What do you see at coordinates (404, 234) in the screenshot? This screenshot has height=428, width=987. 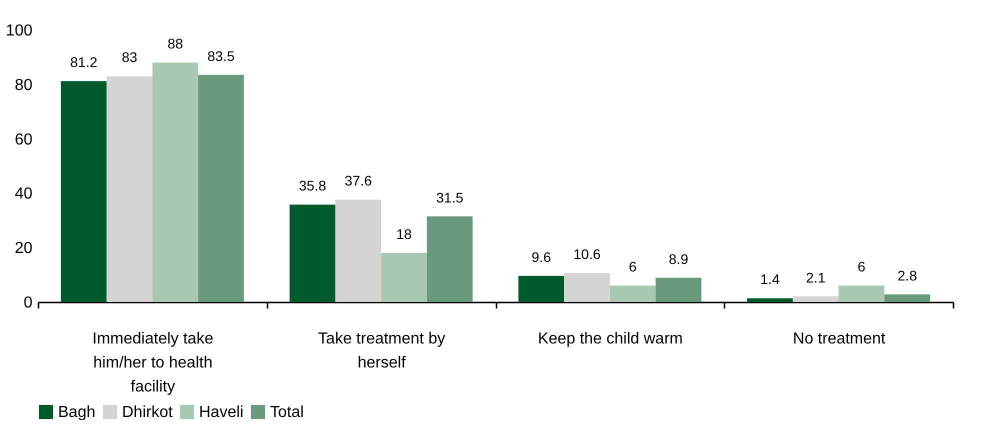 I see `data-label: 18` at bounding box center [404, 234].